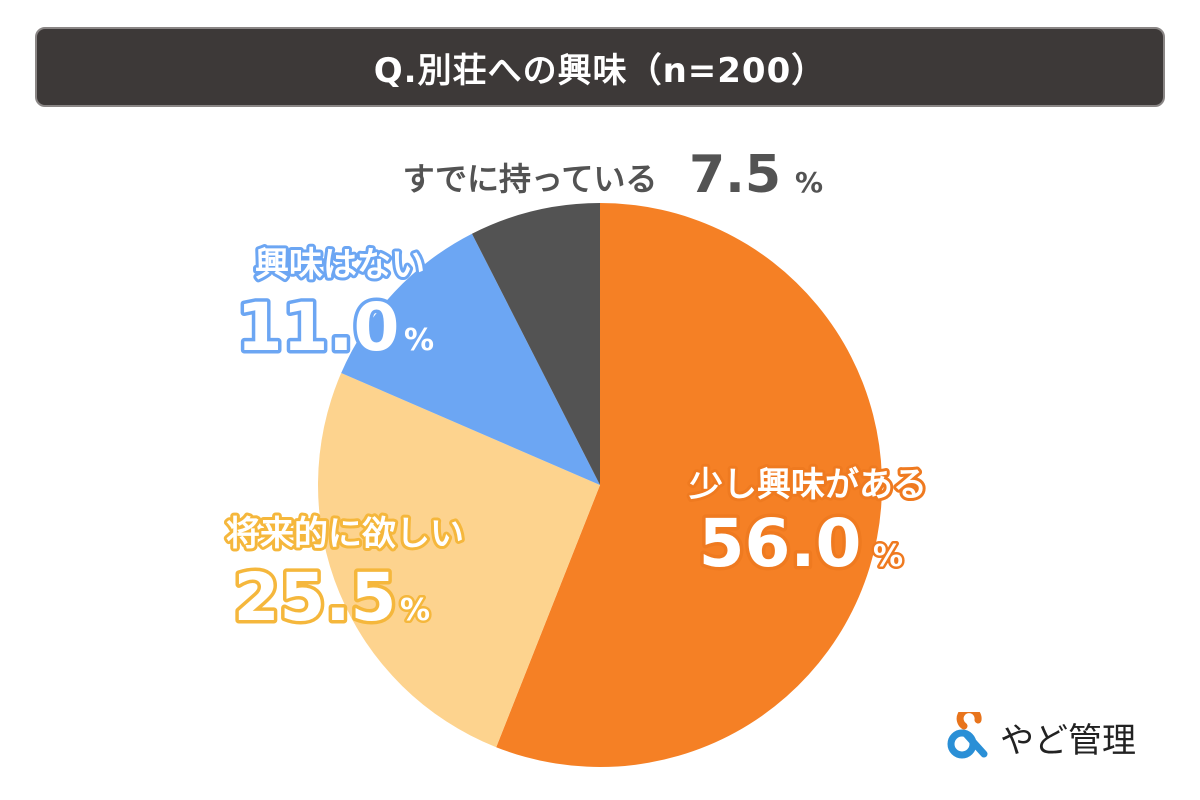 This screenshot has width=1200, height=800. I want to click on slice-unit-0: %, so click(888, 556).